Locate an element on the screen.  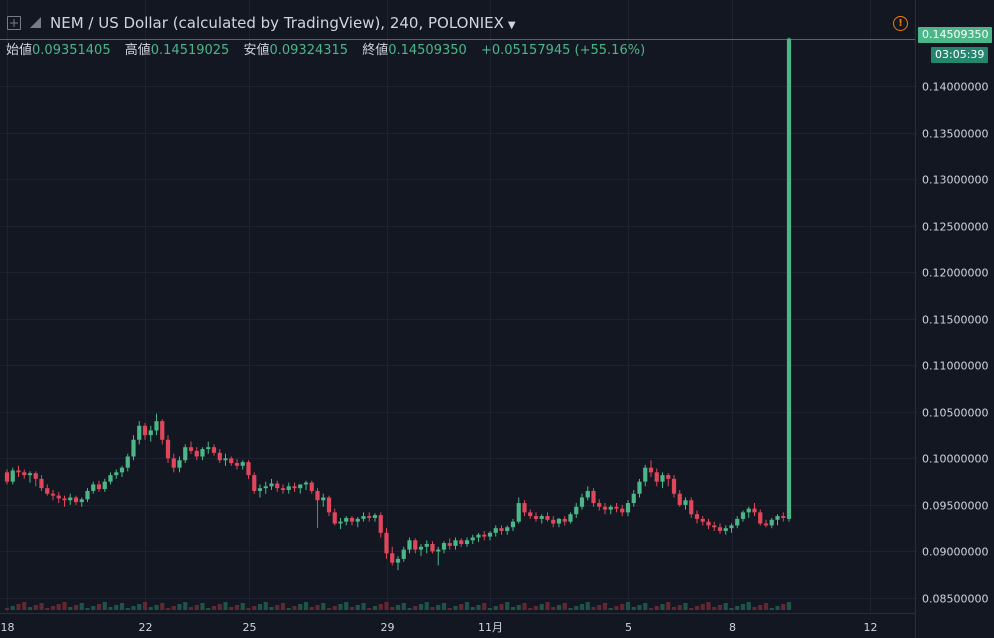
y-tick-label: 0.12000000 is located at coordinates (955, 273).